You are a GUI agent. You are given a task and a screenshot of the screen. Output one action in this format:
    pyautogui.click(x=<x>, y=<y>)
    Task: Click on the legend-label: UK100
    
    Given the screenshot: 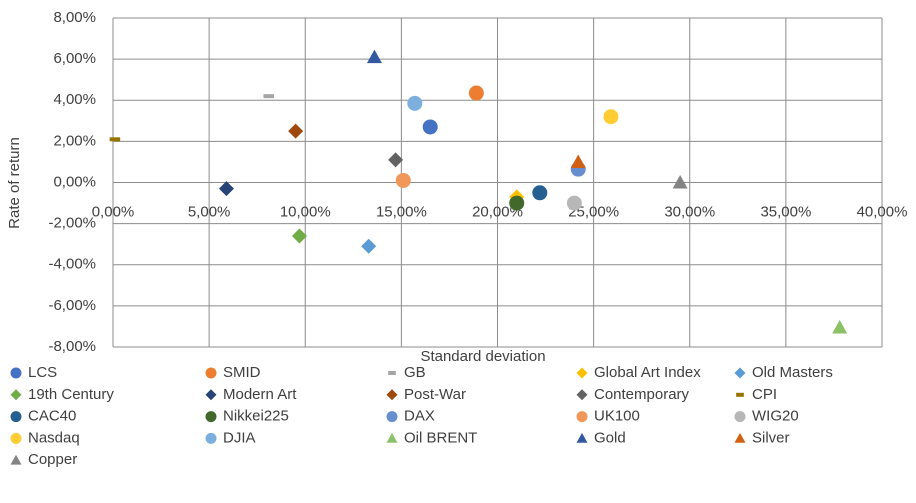 What is the action you would take?
    pyautogui.click(x=617, y=416)
    